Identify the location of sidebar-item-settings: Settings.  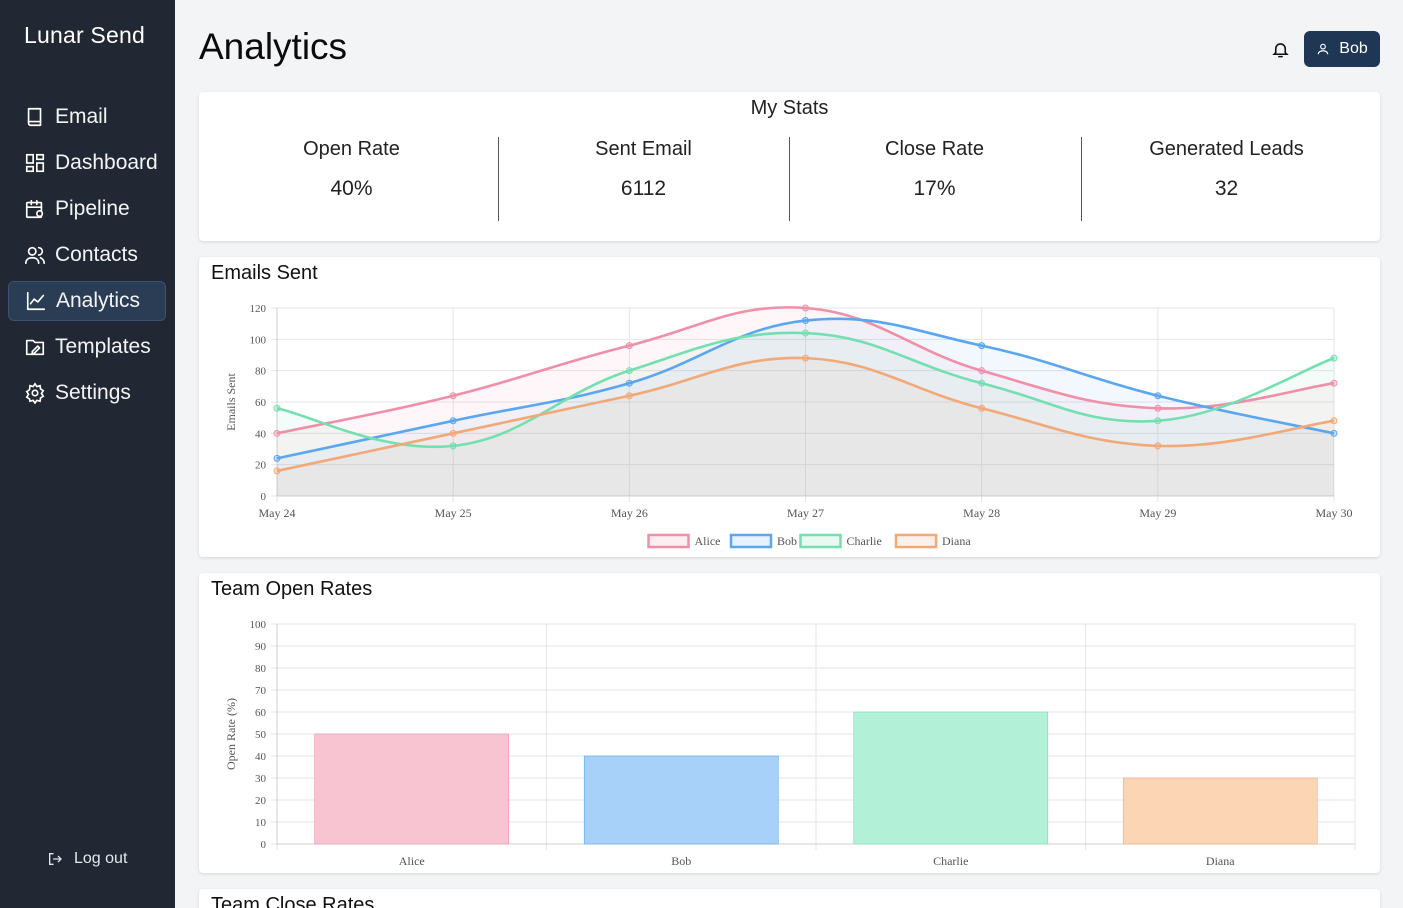
(87, 393).